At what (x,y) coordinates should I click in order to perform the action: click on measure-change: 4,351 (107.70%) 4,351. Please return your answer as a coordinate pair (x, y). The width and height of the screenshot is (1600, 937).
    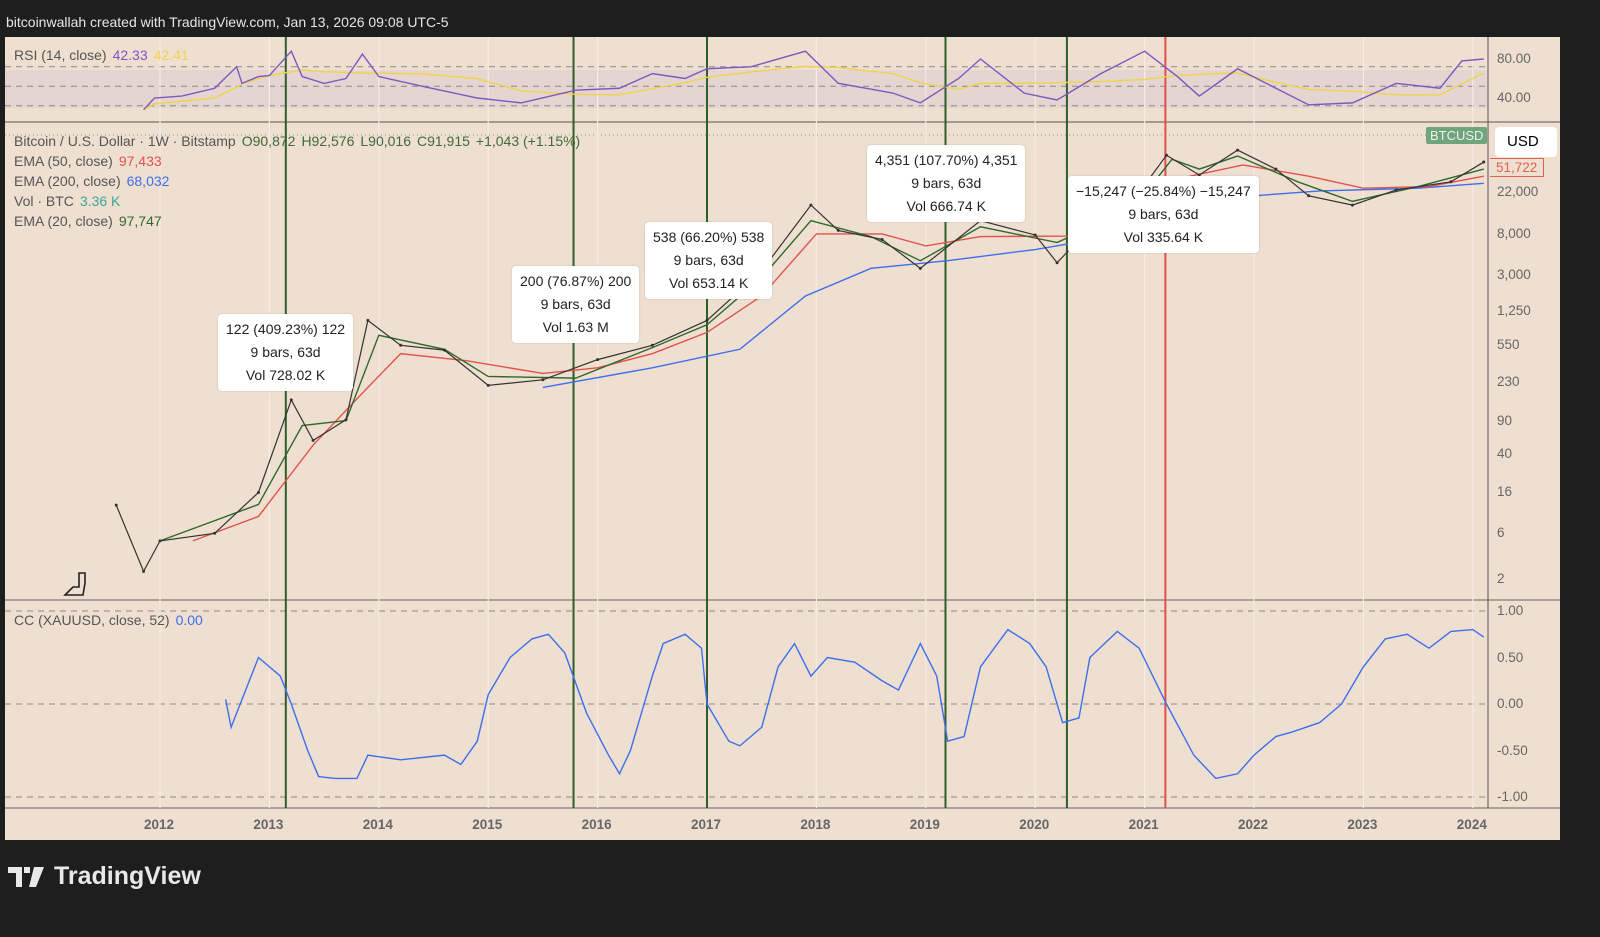
    Looking at the image, I should click on (946, 160).